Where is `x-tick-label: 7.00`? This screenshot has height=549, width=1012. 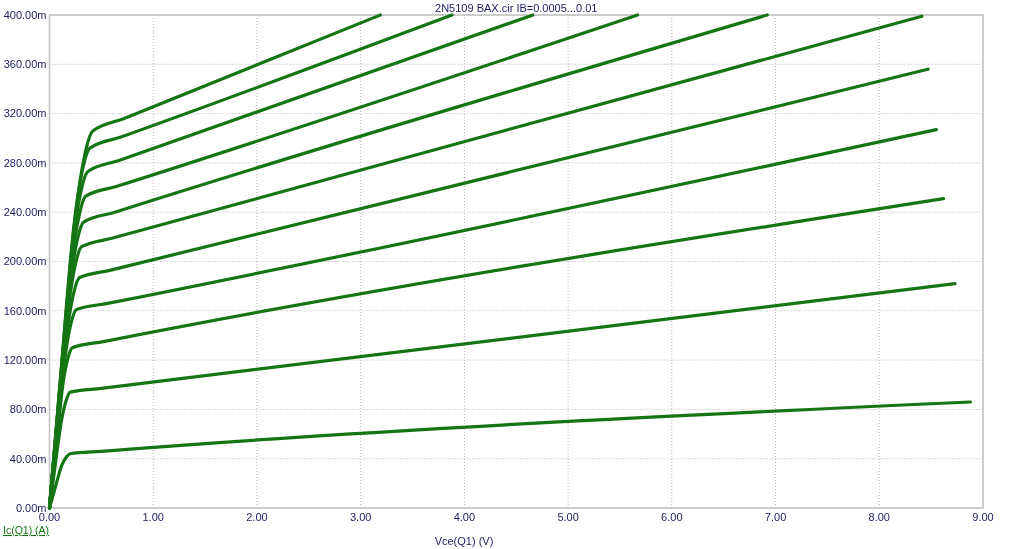
x-tick-label: 7.00 is located at coordinates (775, 517).